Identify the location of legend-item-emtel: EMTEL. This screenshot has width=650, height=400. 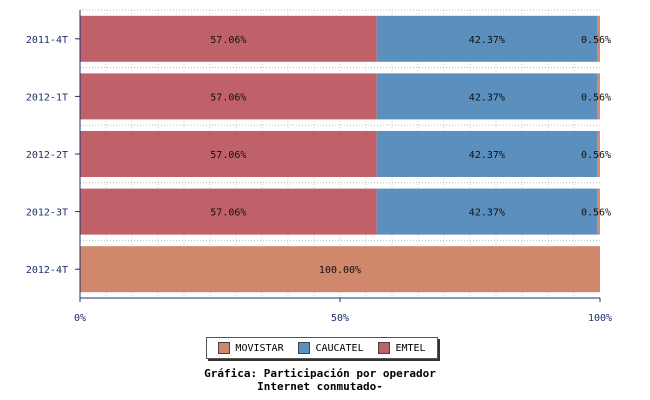
(402, 348).